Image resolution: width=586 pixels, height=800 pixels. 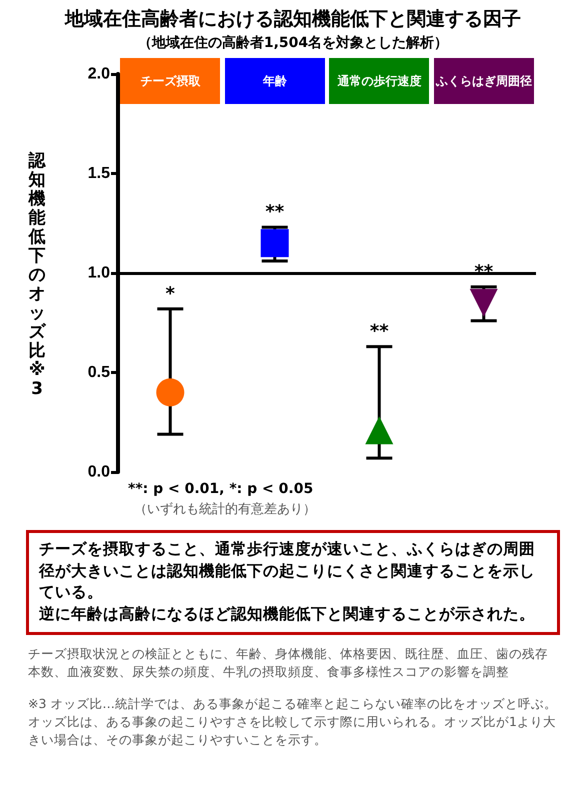 What do you see at coordinates (170, 81) in the screenshot?
I see `category-tag: チーズ摂取` at bounding box center [170, 81].